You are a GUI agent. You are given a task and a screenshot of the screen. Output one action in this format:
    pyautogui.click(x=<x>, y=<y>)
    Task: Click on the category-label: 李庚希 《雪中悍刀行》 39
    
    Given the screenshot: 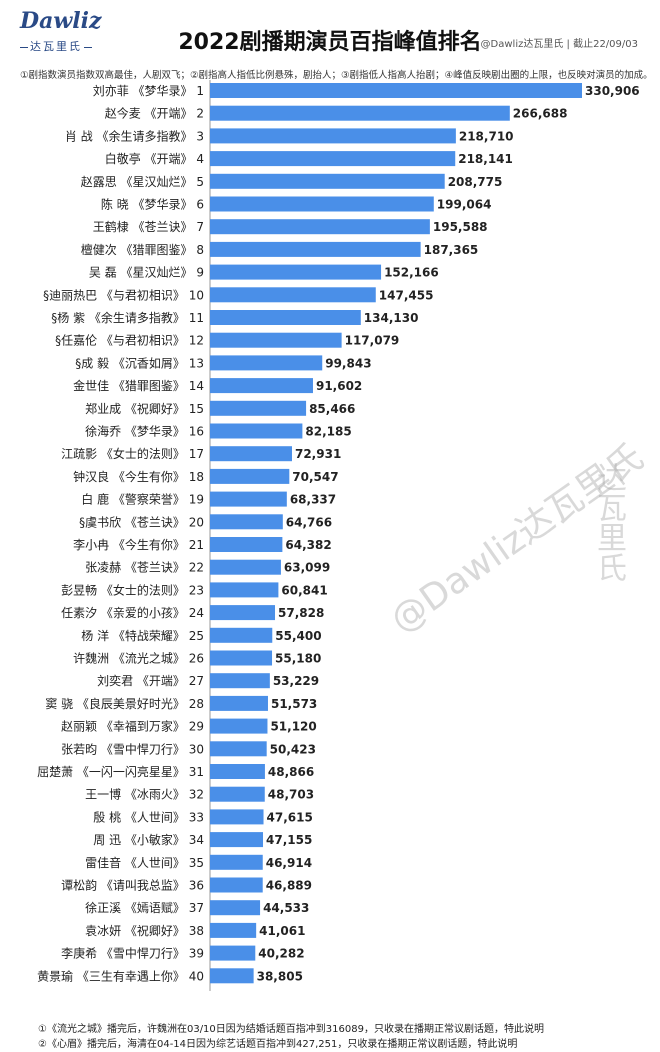 What is the action you would take?
    pyautogui.click(x=132, y=953)
    